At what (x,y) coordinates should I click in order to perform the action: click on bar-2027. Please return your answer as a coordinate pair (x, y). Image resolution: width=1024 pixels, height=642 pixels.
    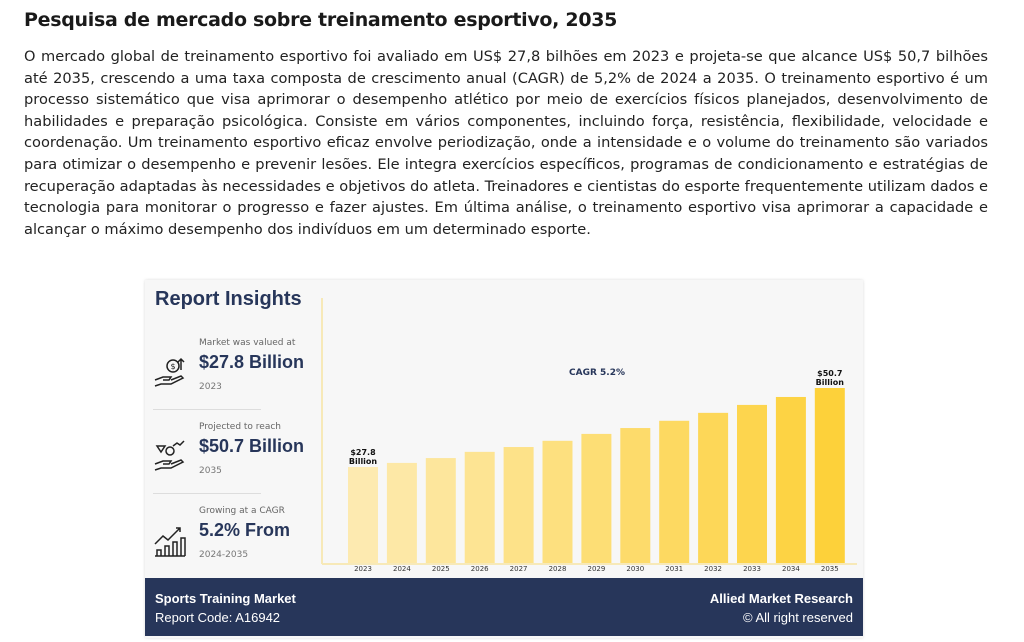
    Looking at the image, I should click on (518, 505).